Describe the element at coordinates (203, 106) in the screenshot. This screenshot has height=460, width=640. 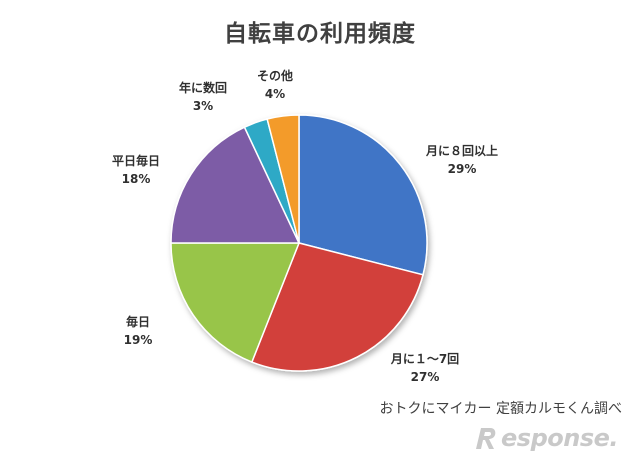
I see `slice-percent-label: 3%` at that location.